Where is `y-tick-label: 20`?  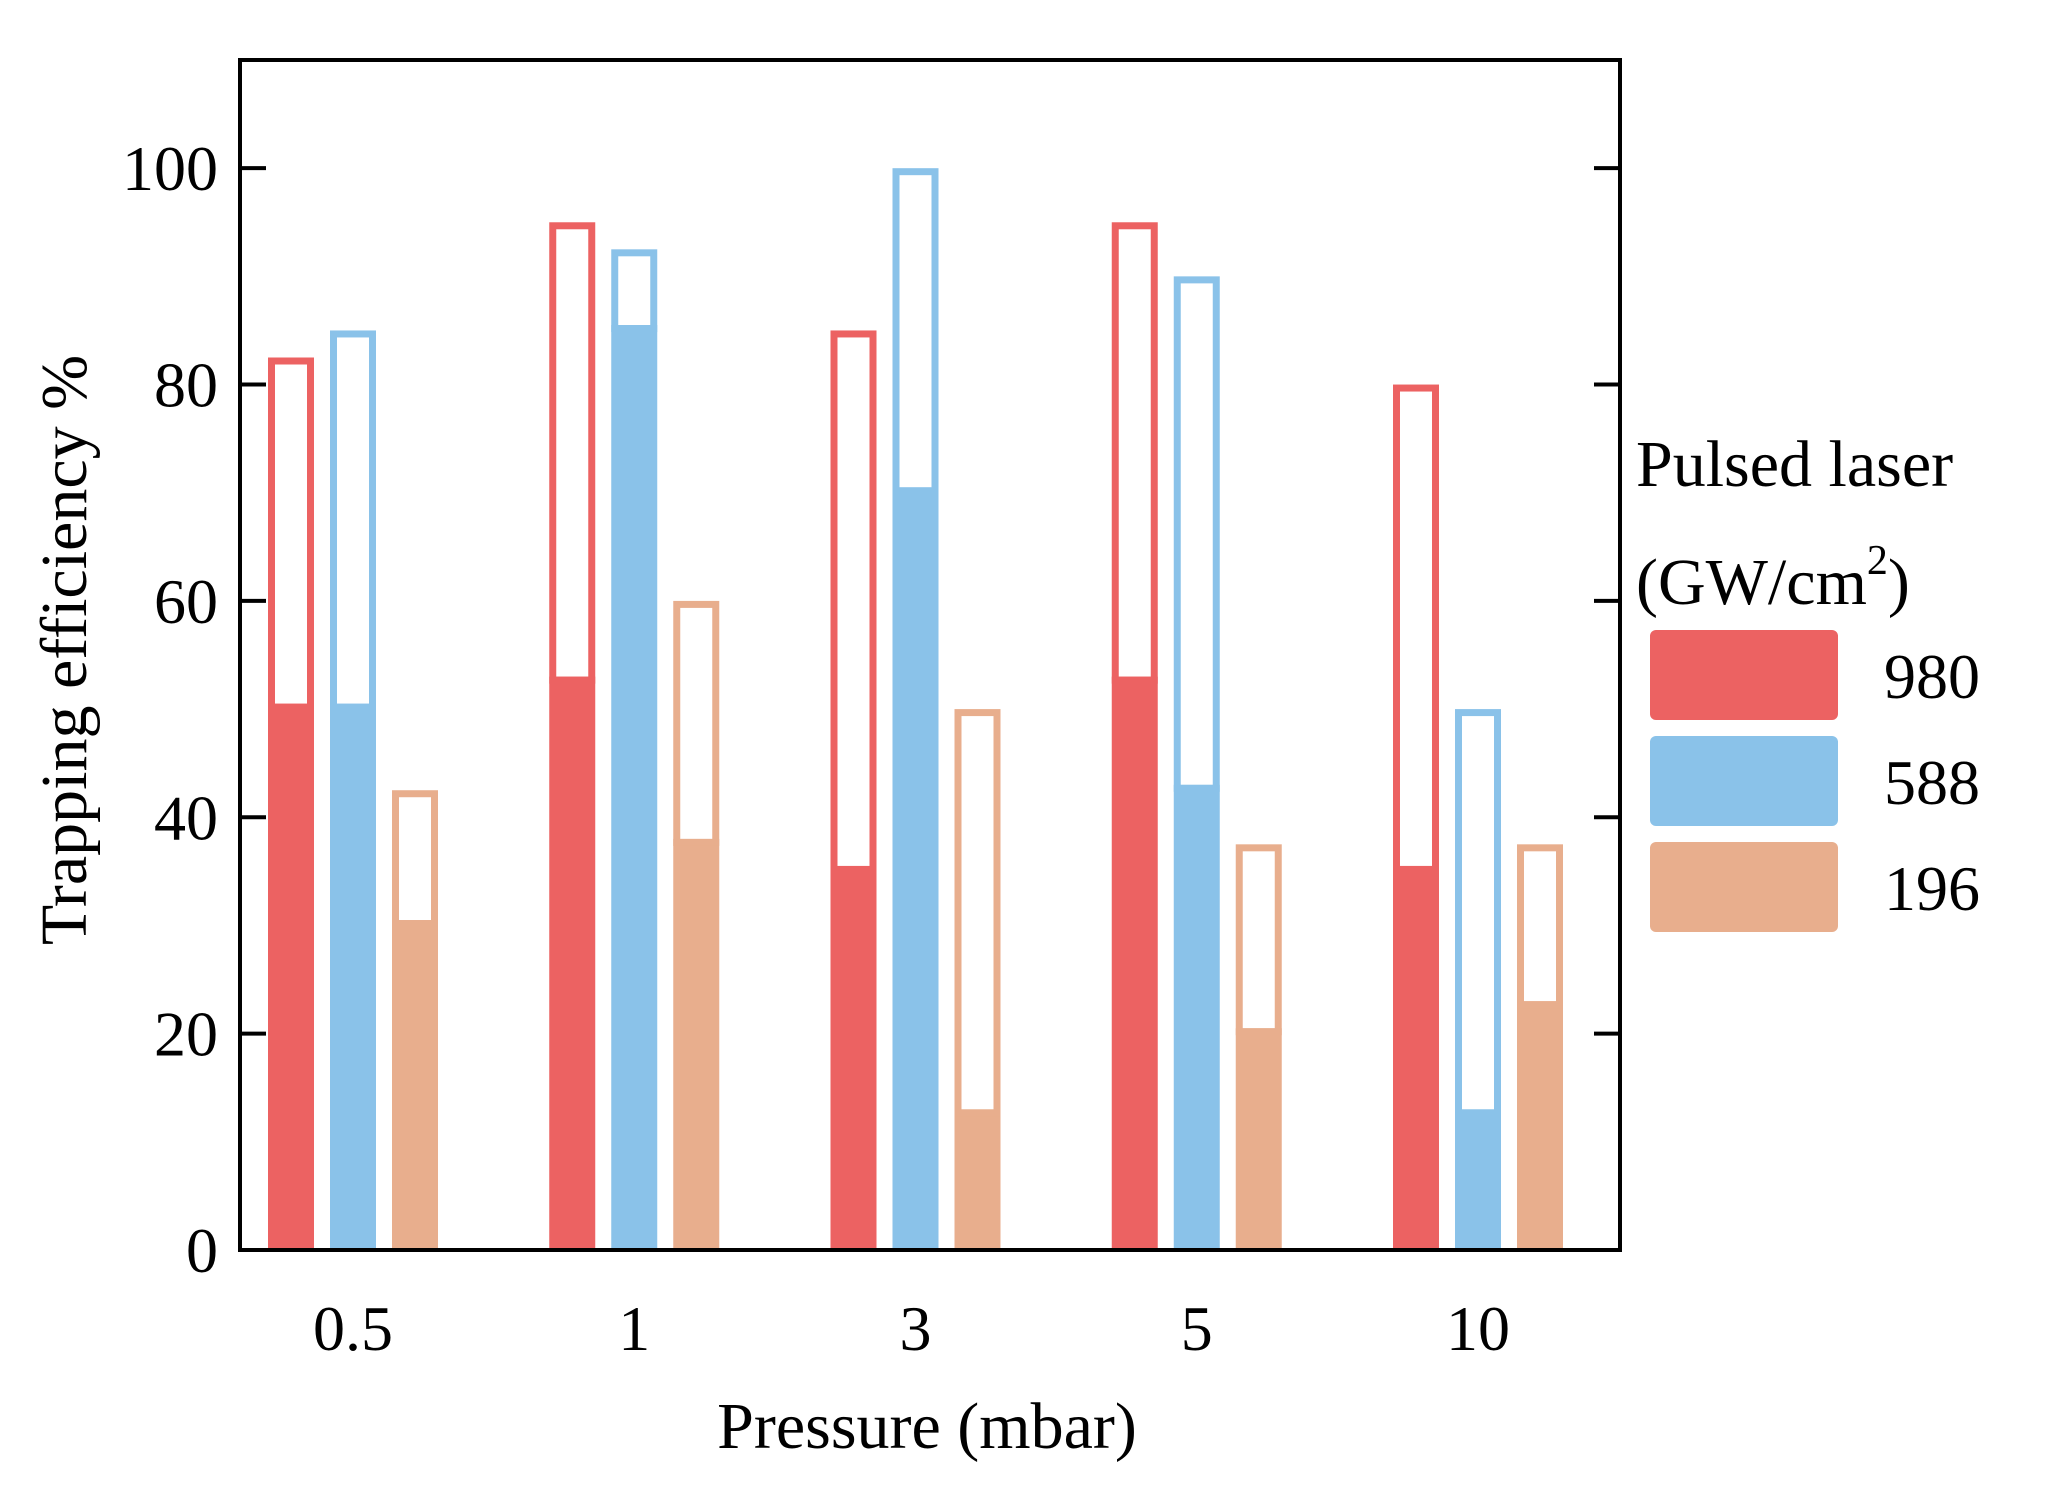 y-tick-label: 20 is located at coordinates (186, 1034).